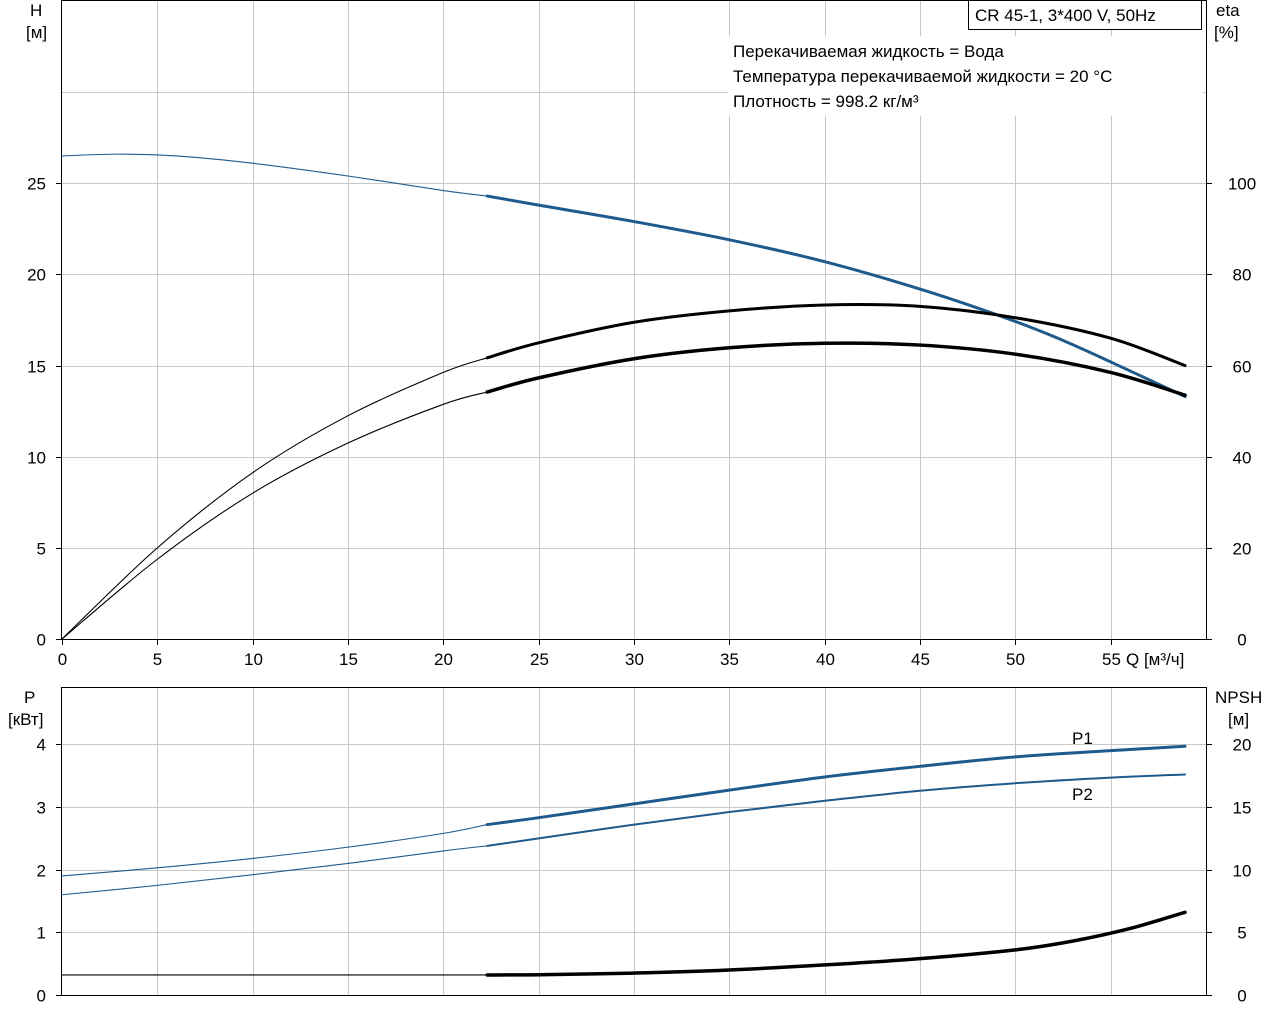 This screenshot has width=1280, height=1024. Describe the element at coordinates (825, 659) in the screenshot. I see `x-axis-tick-label: 40` at that location.